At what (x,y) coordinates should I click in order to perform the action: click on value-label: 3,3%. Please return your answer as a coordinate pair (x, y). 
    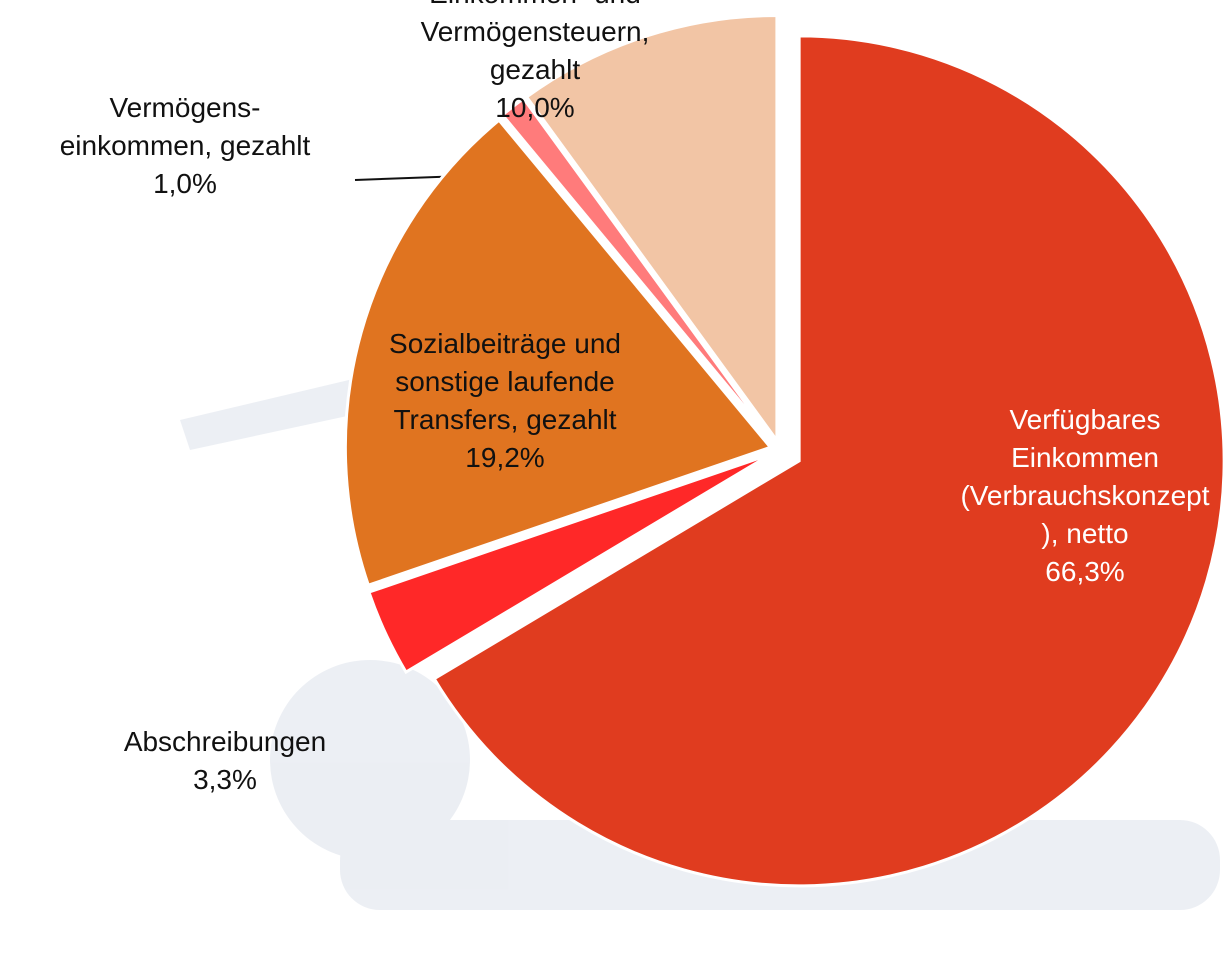
    Looking at the image, I should click on (225, 779).